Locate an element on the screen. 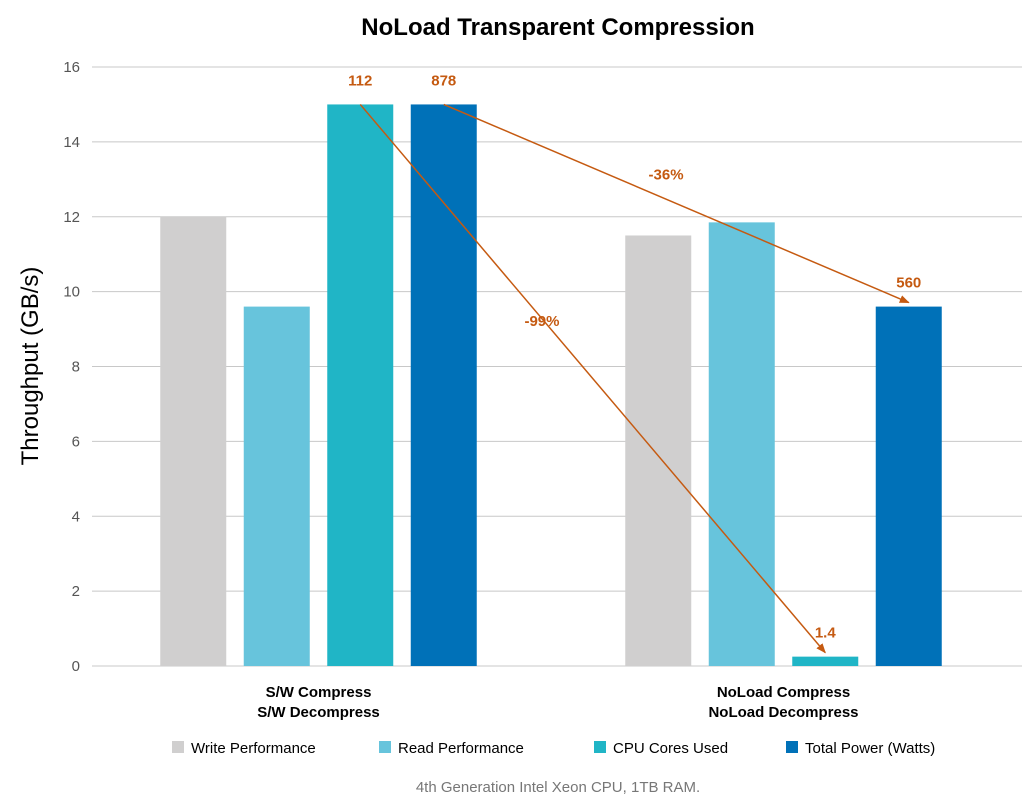  legend-label: Read Performance is located at coordinates (461, 748).